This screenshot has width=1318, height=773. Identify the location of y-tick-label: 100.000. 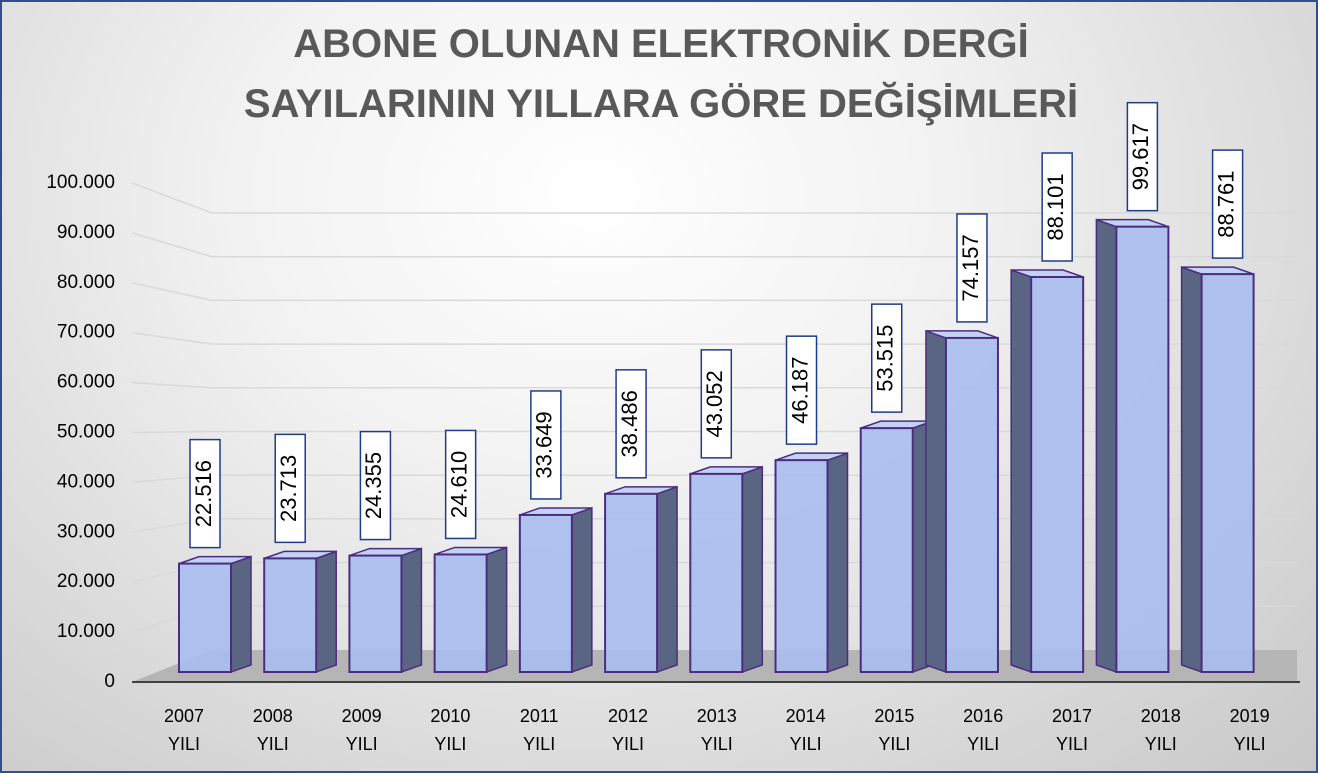
(80, 182).